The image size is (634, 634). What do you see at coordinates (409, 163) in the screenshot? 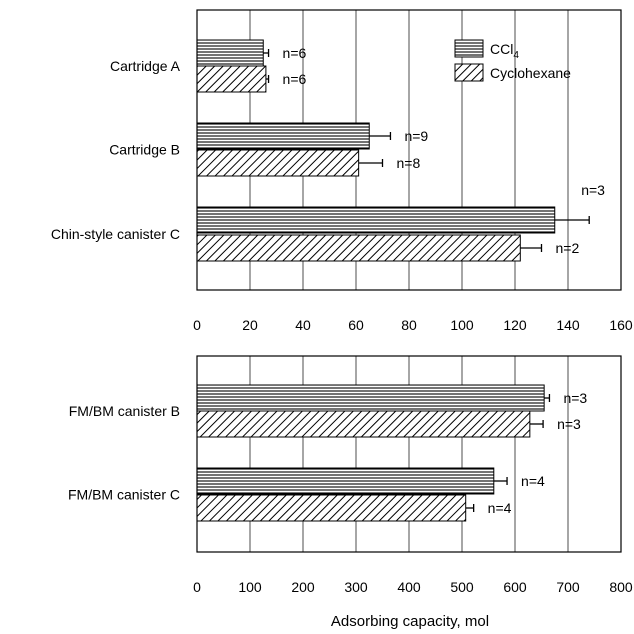
I see `n-label: n=8` at bounding box center [409, 163].